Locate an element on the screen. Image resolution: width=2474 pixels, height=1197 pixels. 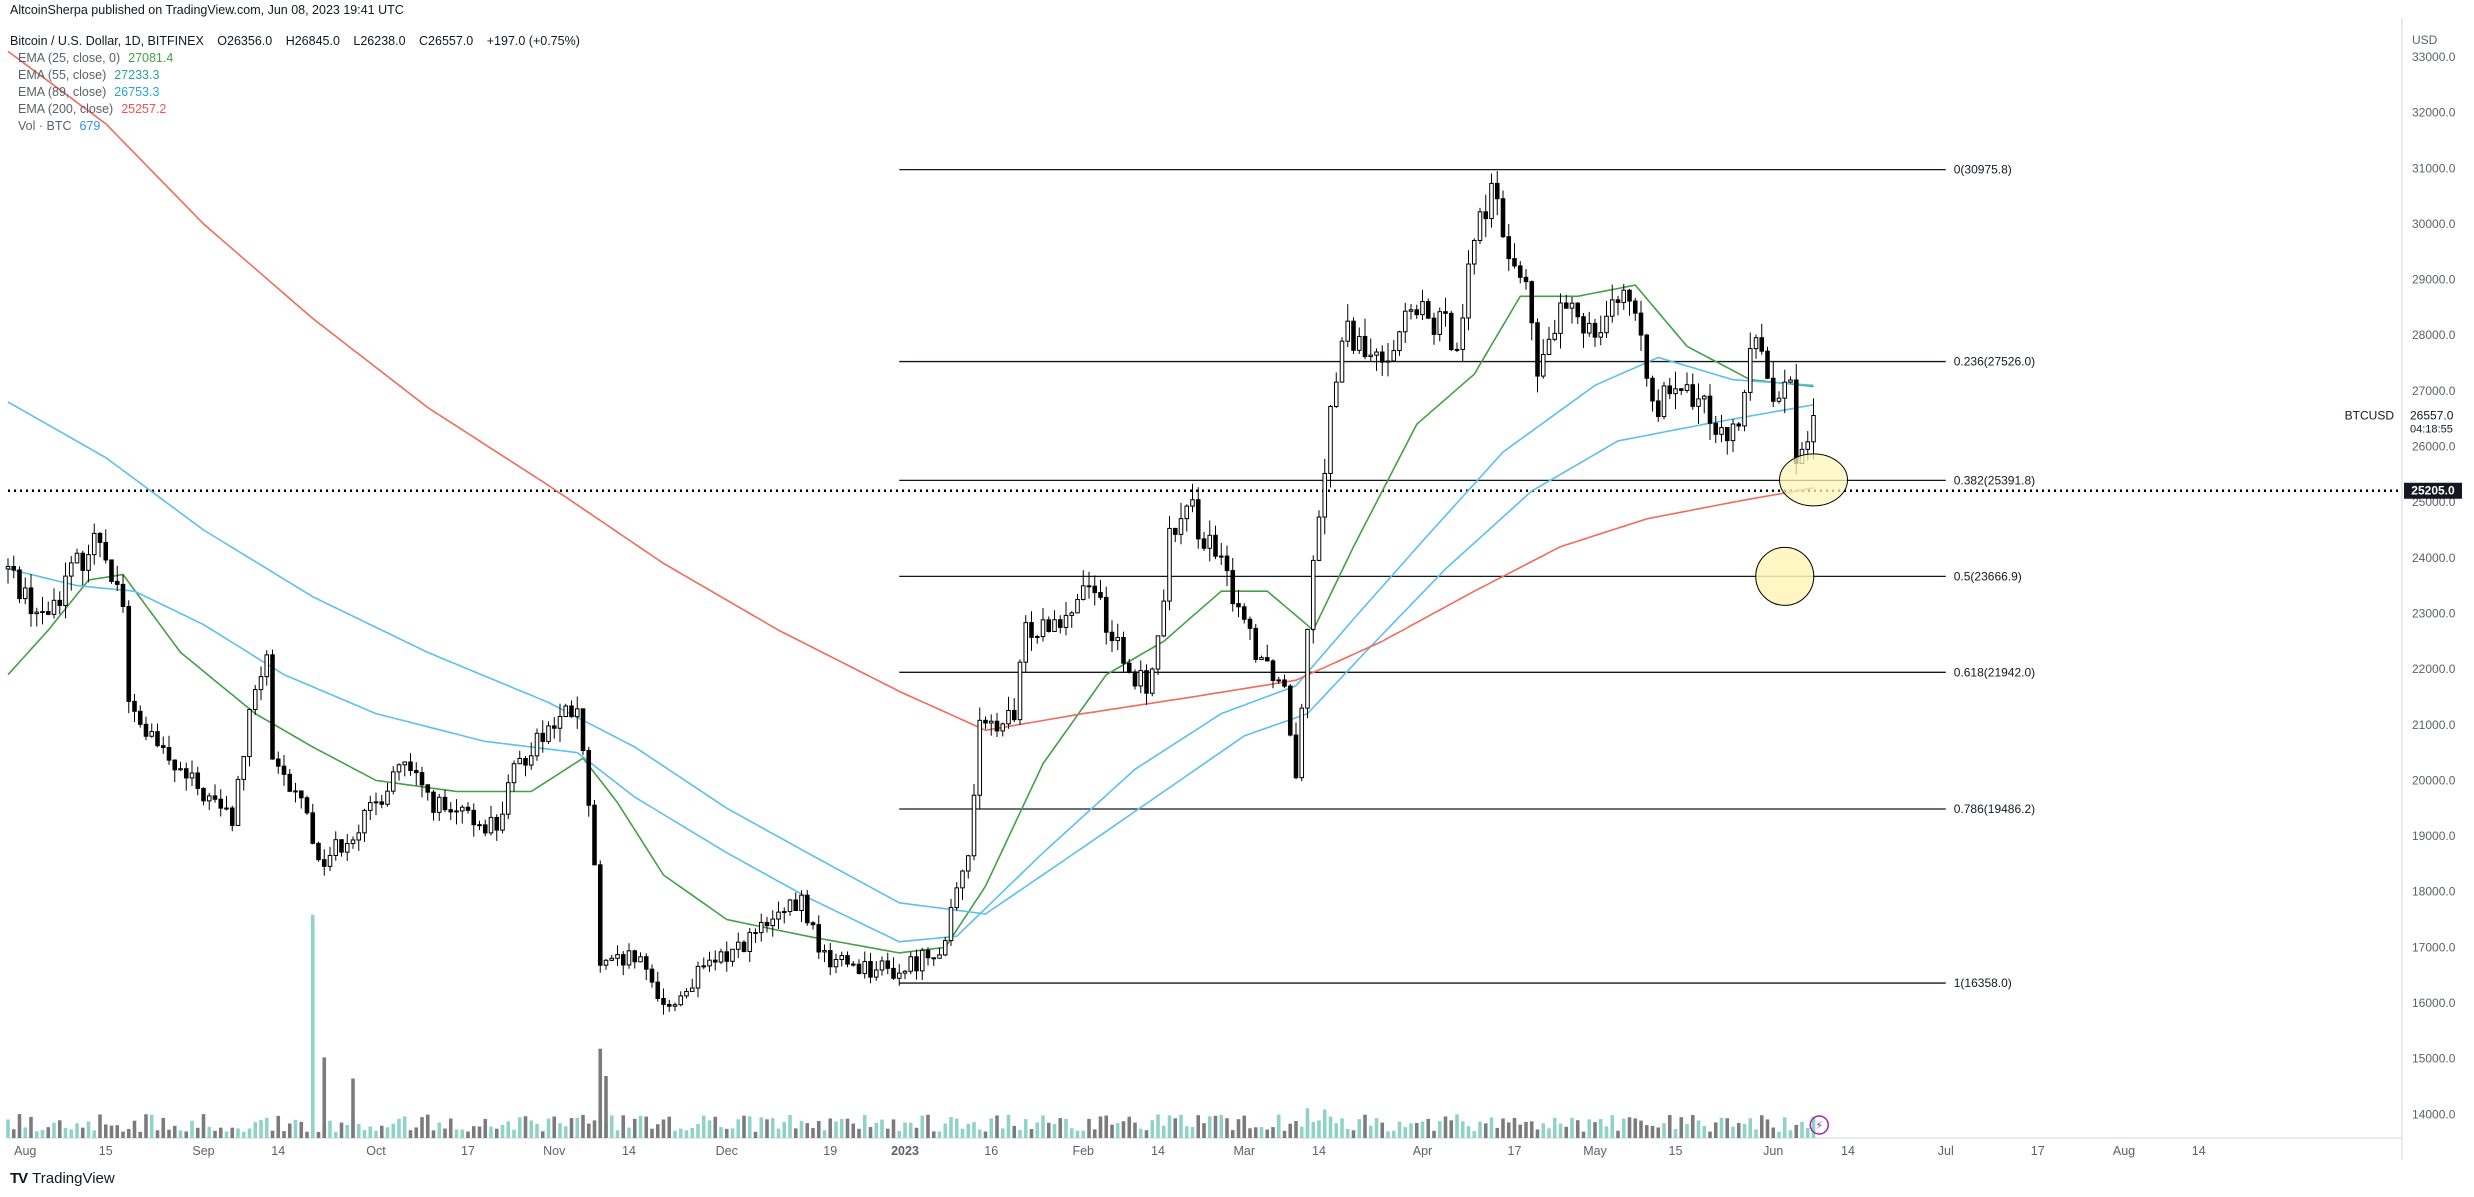
y-tick-label: 27000.0 is located at coordinates (2434, 391).